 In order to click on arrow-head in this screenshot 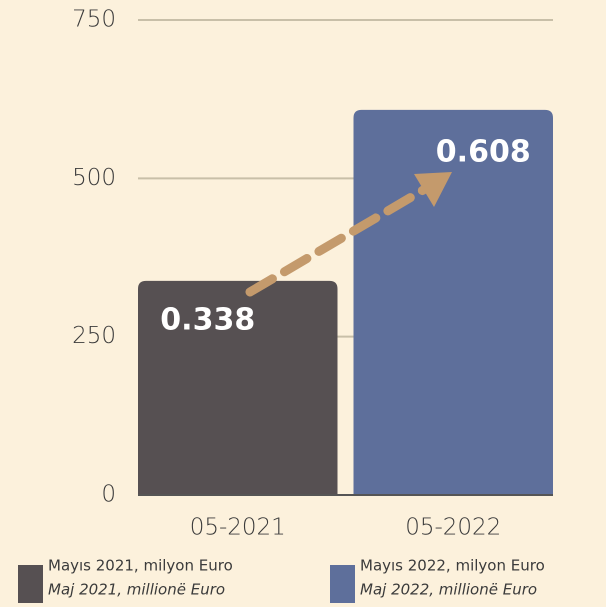, I will do `click(433, 189)`.